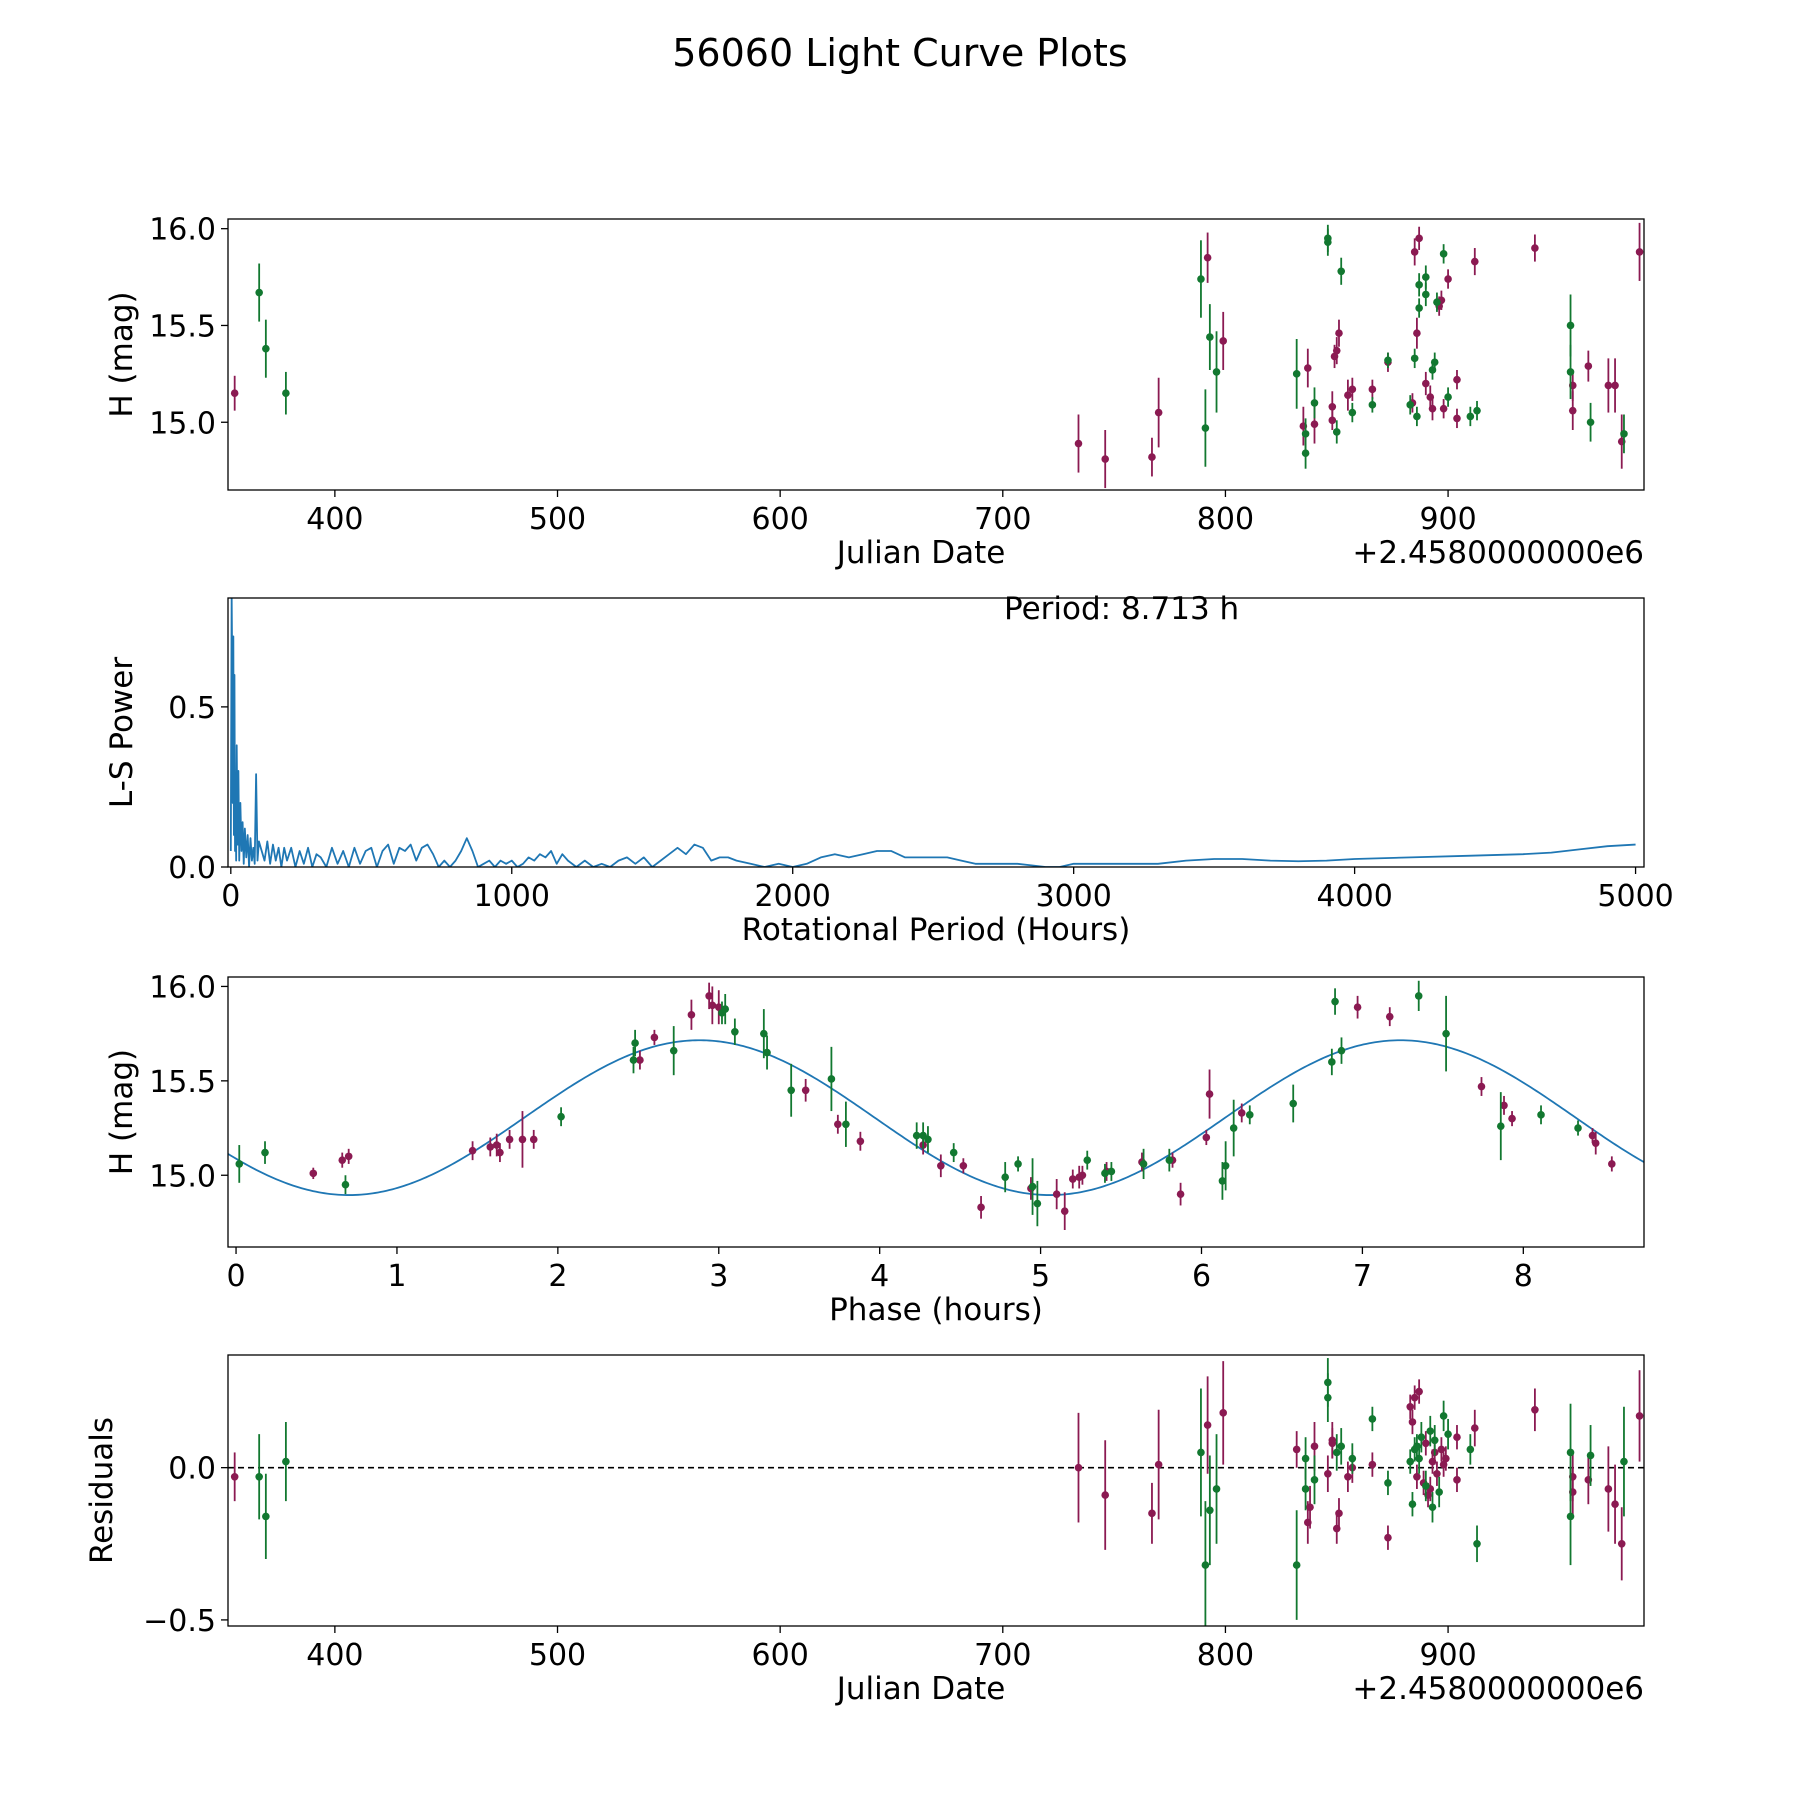 The height and width of the screenshot is (1800, 1800). I want to click on y-tick-label: 0.0, so click(192, 1469).